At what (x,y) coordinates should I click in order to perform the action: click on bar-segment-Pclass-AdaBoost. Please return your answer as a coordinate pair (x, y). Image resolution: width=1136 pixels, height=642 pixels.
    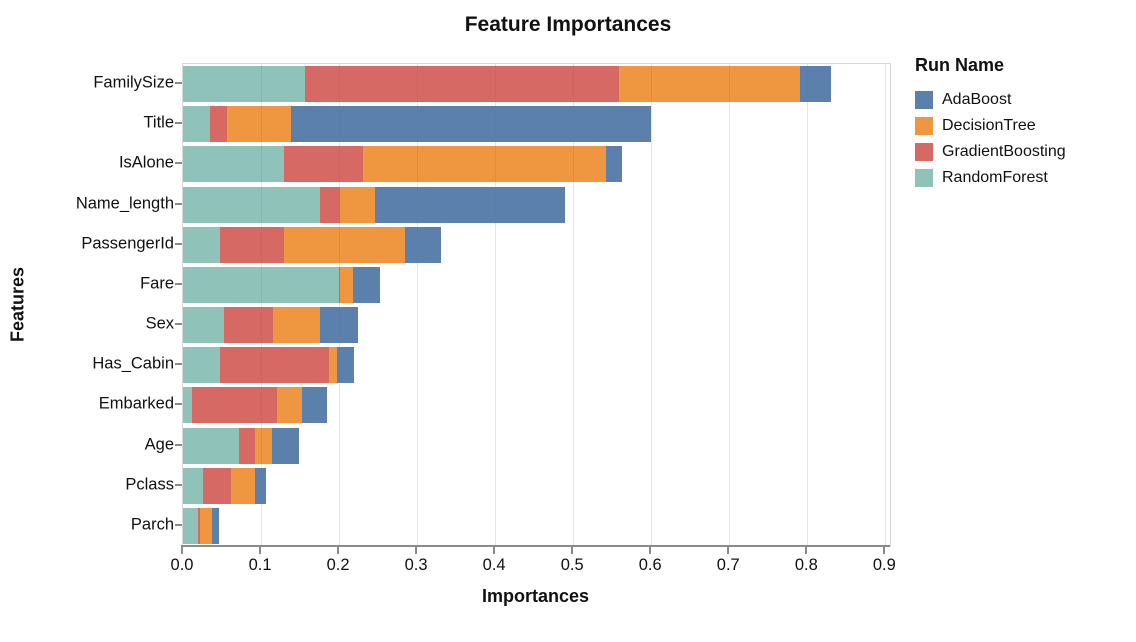
    Looking at the image, I should click on (260, 485).